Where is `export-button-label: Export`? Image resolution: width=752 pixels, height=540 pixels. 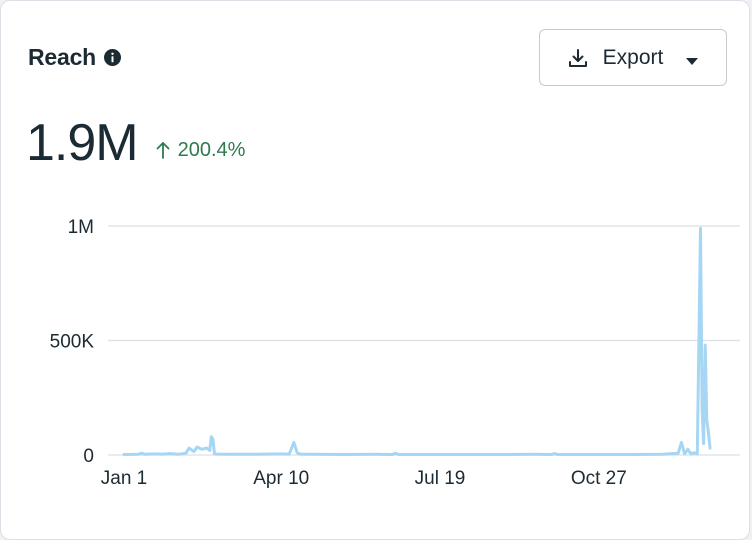
export-button-label: Export is located at coordinates (633, 57).